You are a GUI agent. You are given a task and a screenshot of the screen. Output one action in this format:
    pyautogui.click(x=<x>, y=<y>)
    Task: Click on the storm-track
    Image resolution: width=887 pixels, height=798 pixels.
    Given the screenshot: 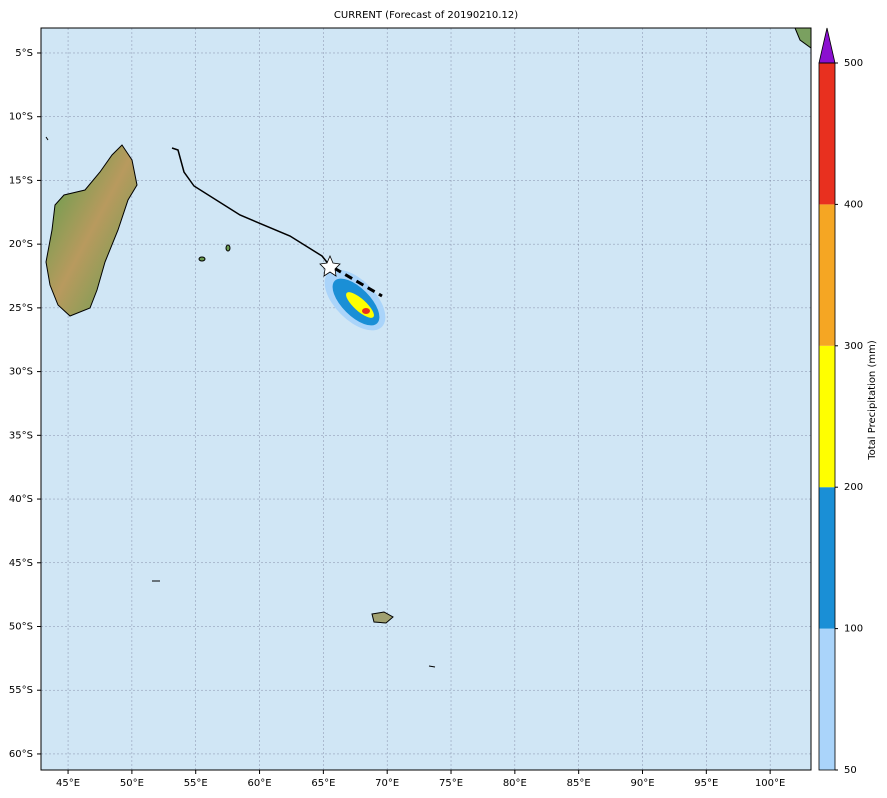 What is the action you would take?
    pyautogui.click(x=251, y=207)
    